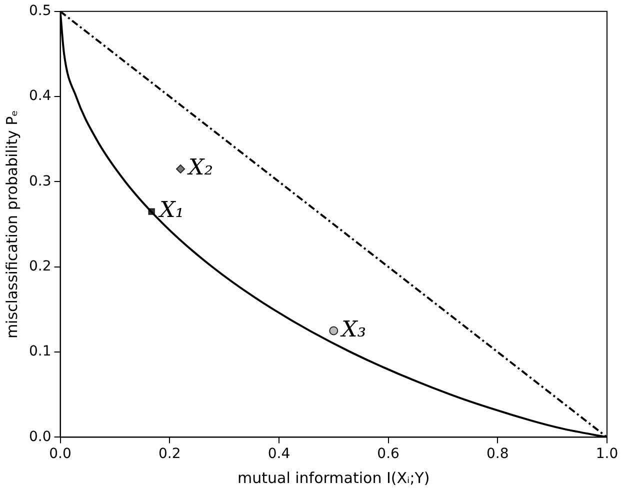 Image resolution: width=629 pixels, height=492 pixels. What do you see at coordinates (40, 11) in the screenshot?
I see `y-tick-label: 0.5` at bounding box center [40, 11].